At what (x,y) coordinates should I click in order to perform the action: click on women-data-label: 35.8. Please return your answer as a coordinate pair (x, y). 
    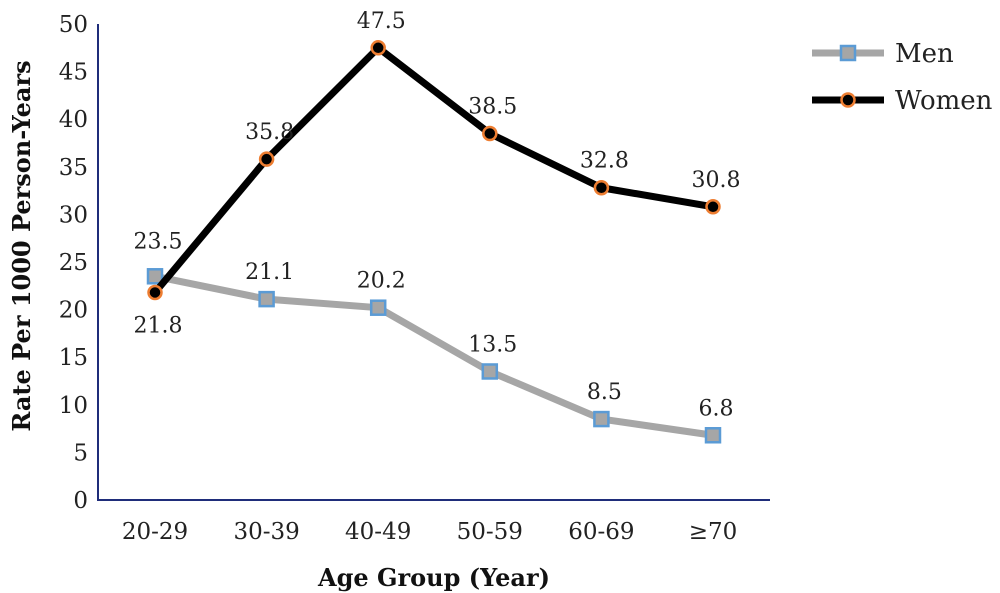
    Looking at the image, I should click on (269, 132).